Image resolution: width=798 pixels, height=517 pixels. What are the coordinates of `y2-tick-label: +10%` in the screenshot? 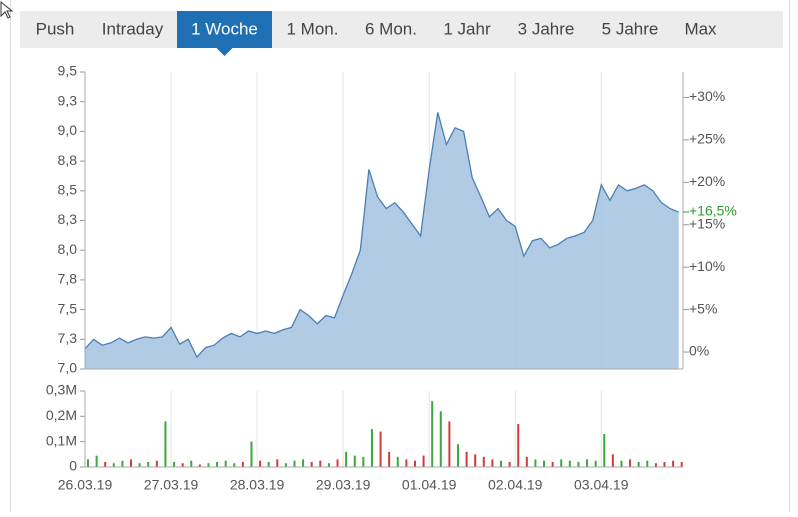 It's located at (707, 266).